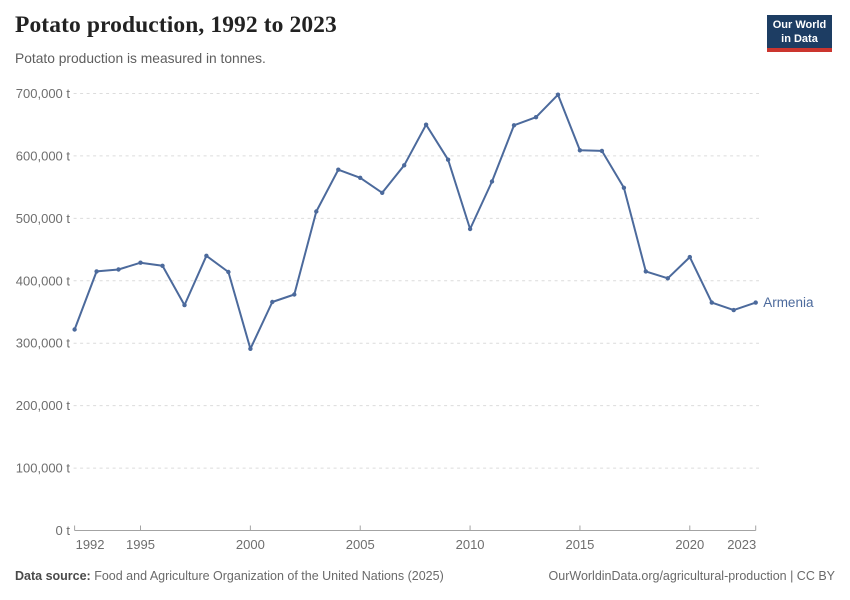 This screenshot has width=850, height=600. What do you see at coordinates (140, 58) in the screenshot?
I see `chart-subtitle: Potato production is measured in tonnes.` at bounding box center [140, 58].